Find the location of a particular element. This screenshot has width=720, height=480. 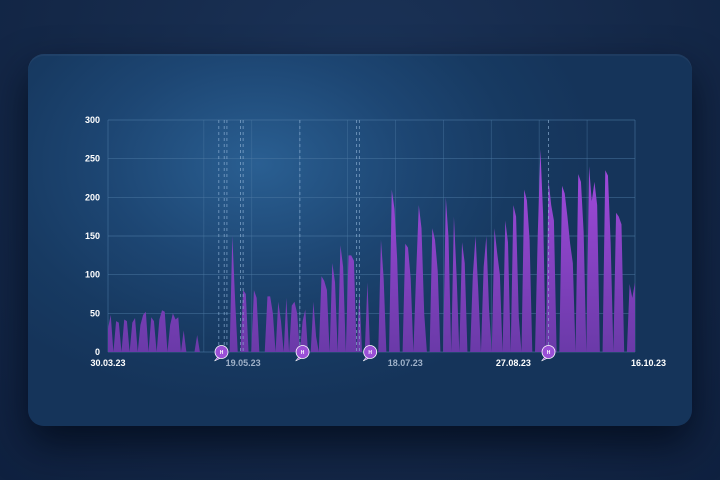

y-tick-label: 250 is located at coordinates (92, 159).